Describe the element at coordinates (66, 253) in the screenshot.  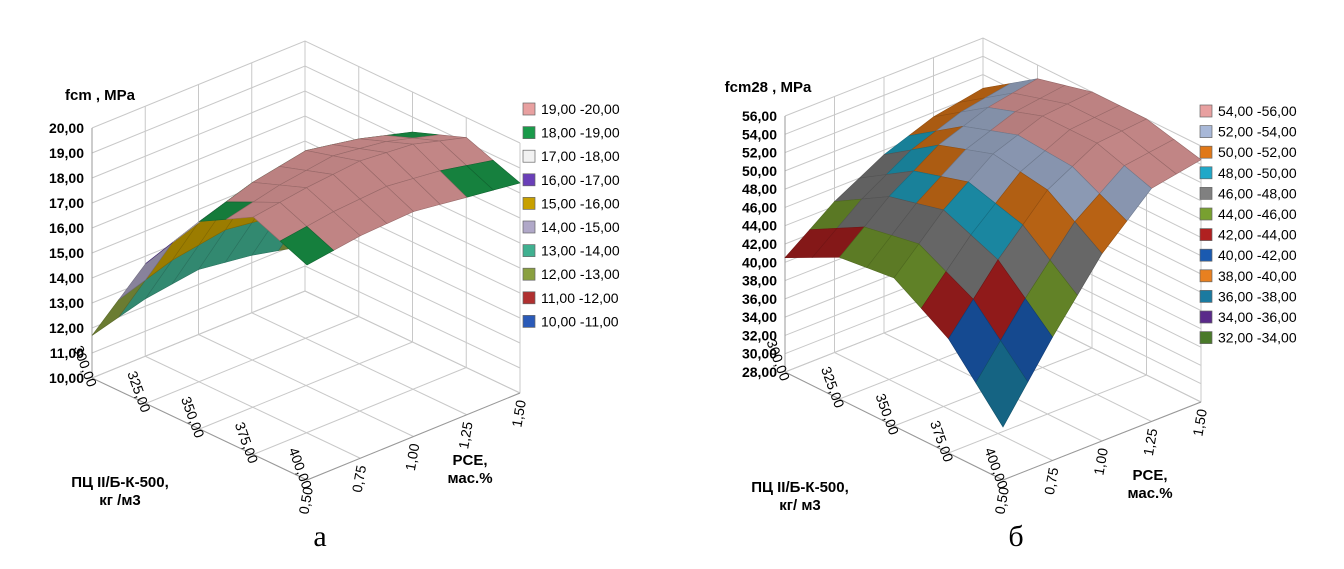
I see `z-tick-label: 15,00` at that location.